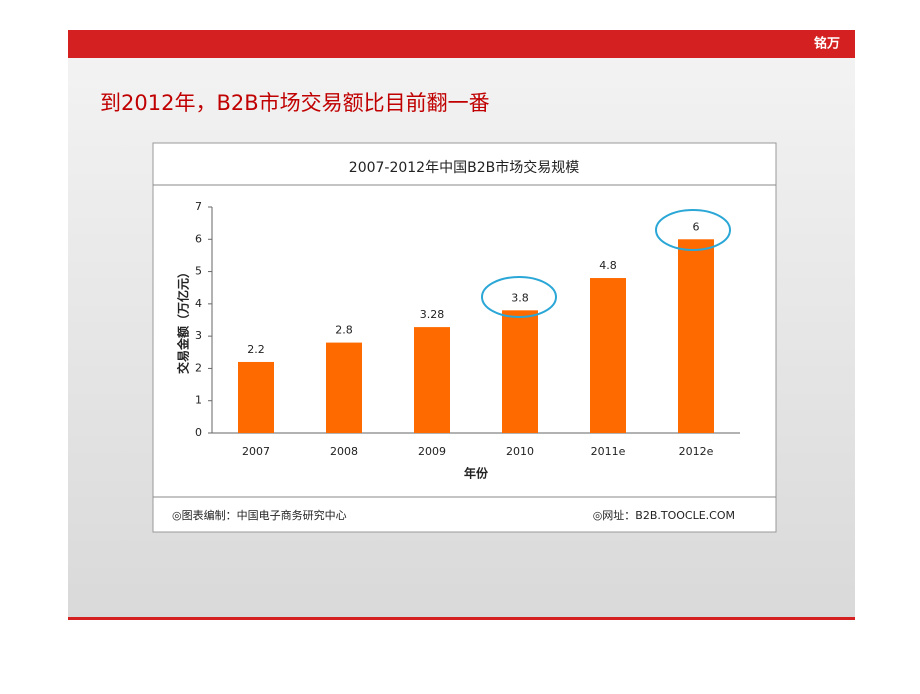 This screenshot has width=920, height=694. I want to click on value-label: 3.28, so click(432, 314).